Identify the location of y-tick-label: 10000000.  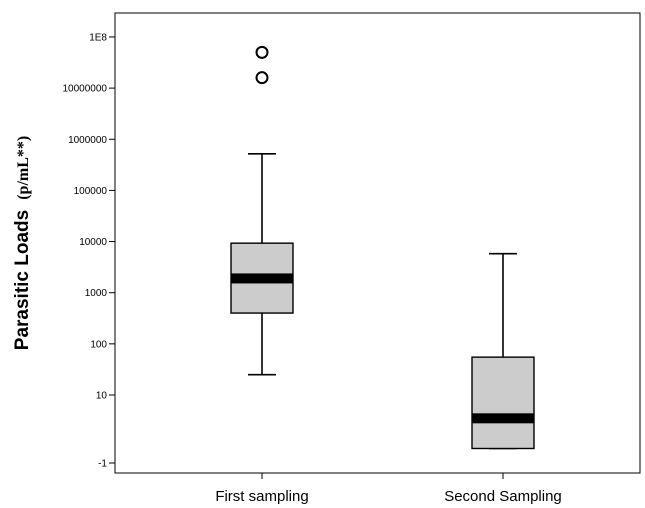
(85, 89).